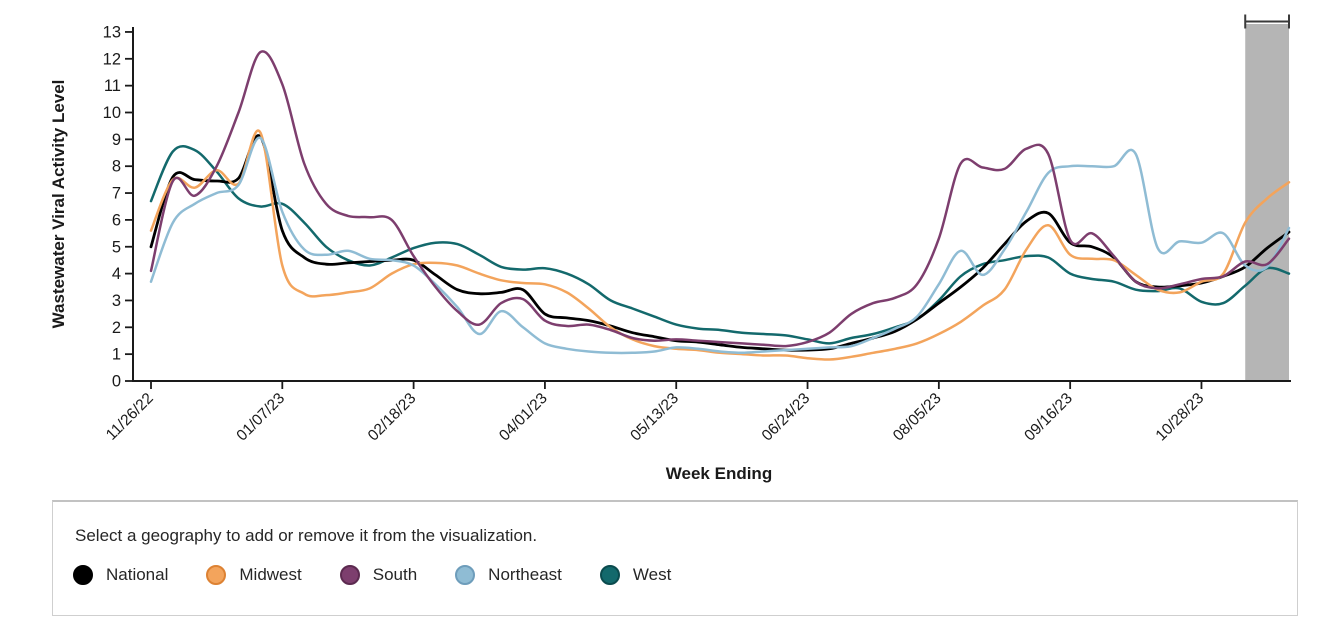  Describe the element at coordinates (1180, 417) in the screenshot. I see `x-tick-label: 10/28/23` at that location.